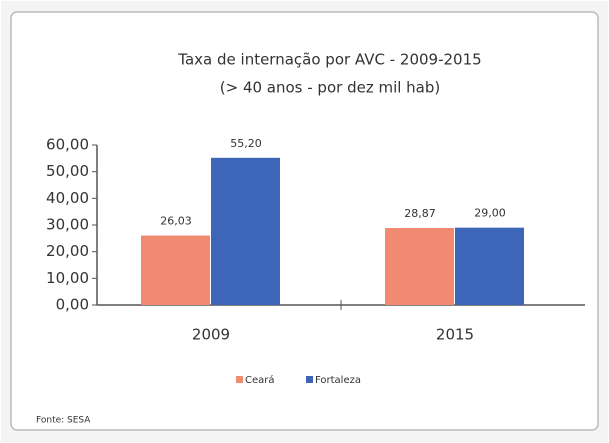 The image size is (609, 443). I want to click on y-tick-label: 60,00, so click(67, 145).